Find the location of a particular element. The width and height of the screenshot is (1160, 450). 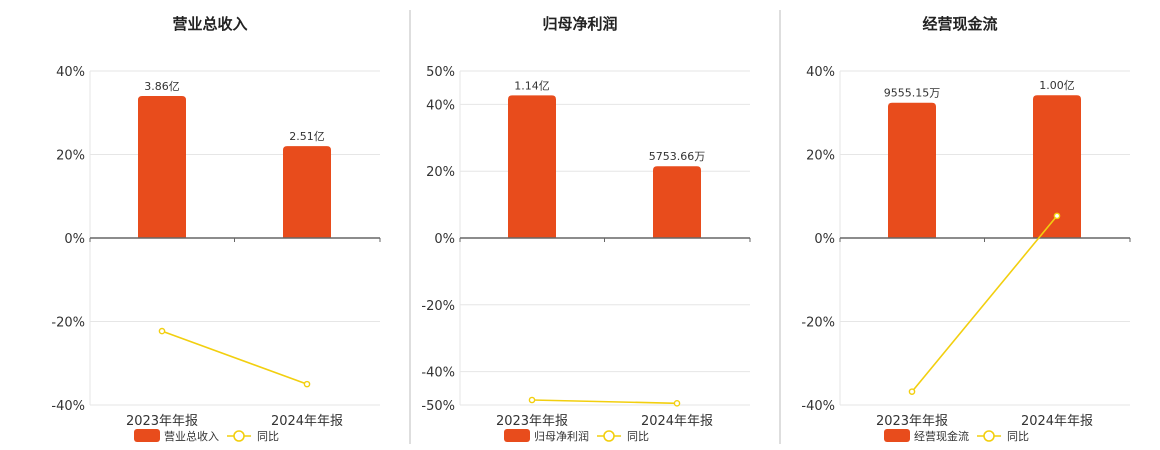

bar-data-label: 1.00亿 is located at coordinates (1057, 85).